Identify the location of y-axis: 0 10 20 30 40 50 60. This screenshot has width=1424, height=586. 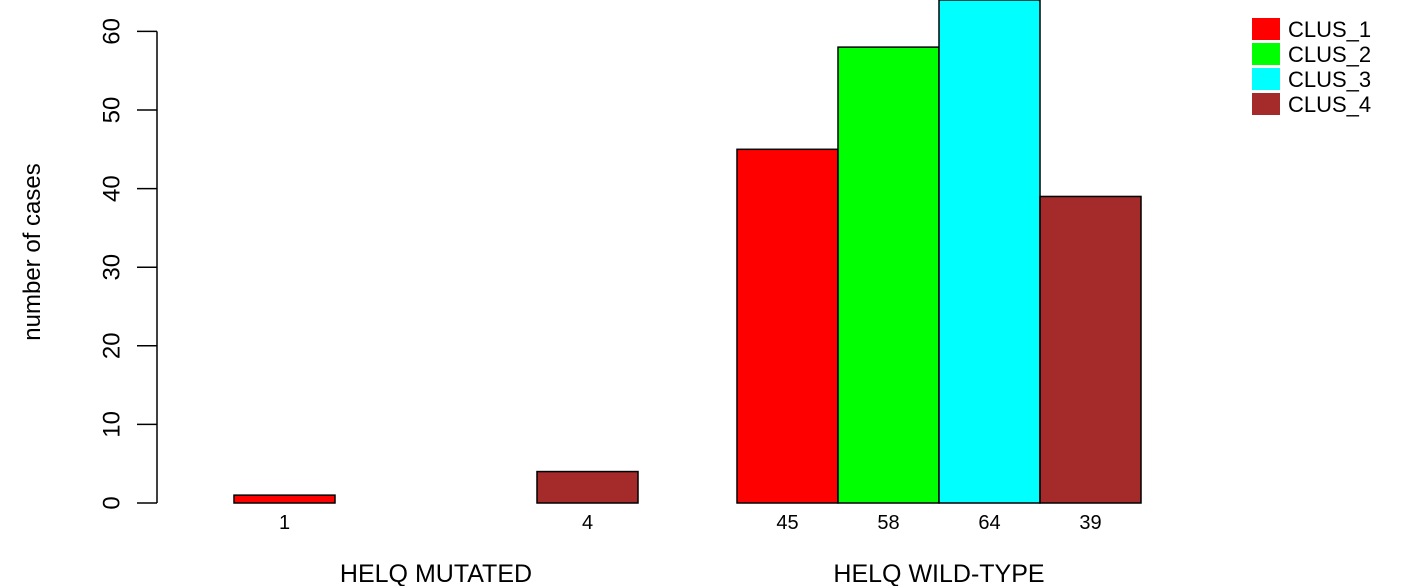
(128, 264).